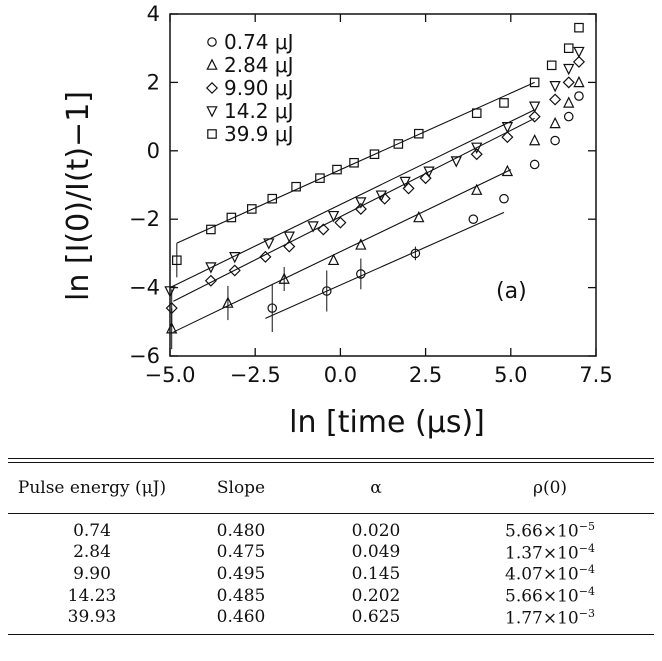 This screenshot has width=662, height=661. What do you see at coordinates (331, 596) in the screenshot?
I see `table-row: 14.23 0.485 0.202 5.66×10−4` at bounding box center [331, 596].